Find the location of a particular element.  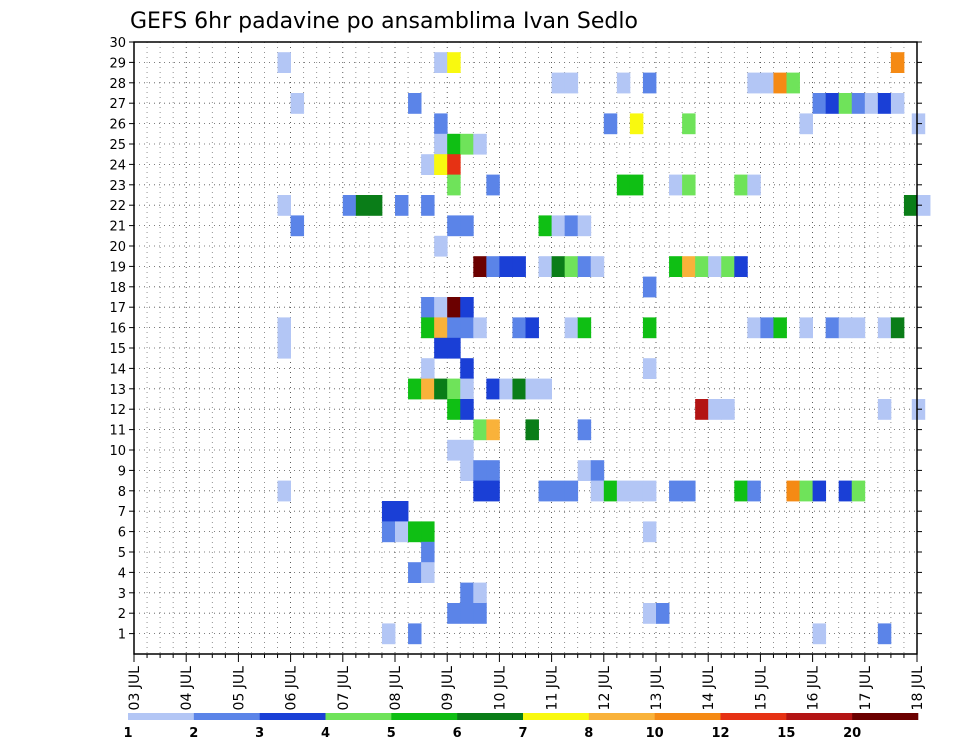

y-tick-label: 18 is located at coordinates (117, 288).